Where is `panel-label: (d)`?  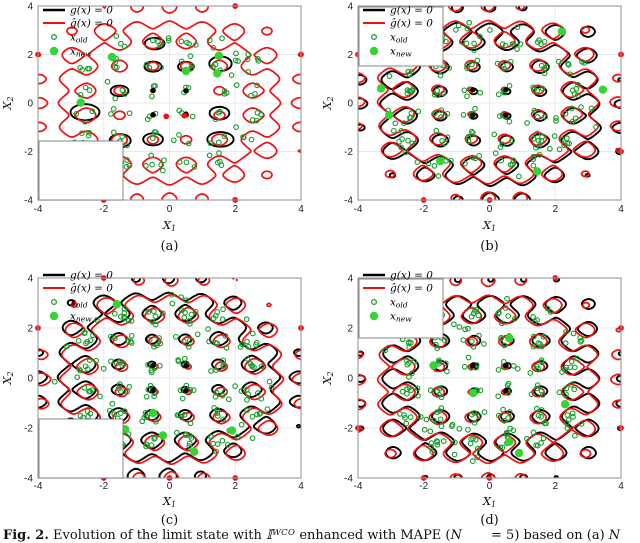
panel-label: (d) is located at coordinates (489, 520).